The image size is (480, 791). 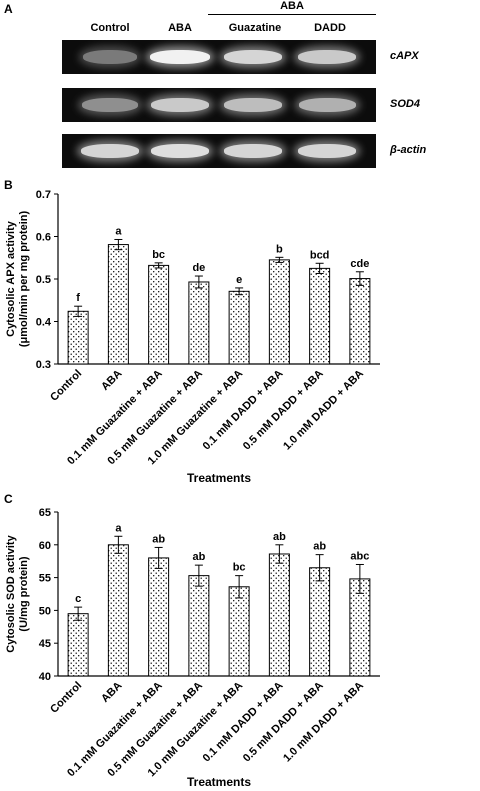 I want to click on significance-letter: f, so click(x=78, y=298).